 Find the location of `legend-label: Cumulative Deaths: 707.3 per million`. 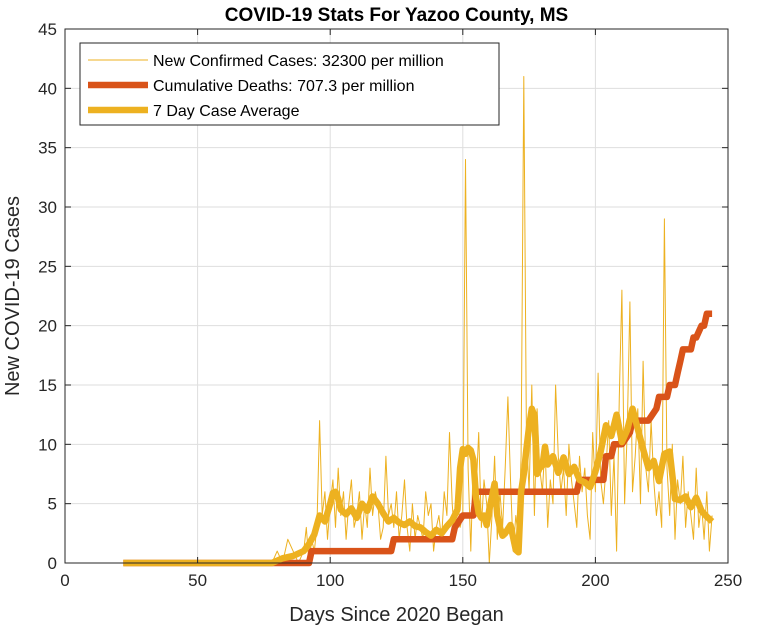

legend-label: Cumulative Deaths: 707.3 per million is located at coordinates (283, 86).